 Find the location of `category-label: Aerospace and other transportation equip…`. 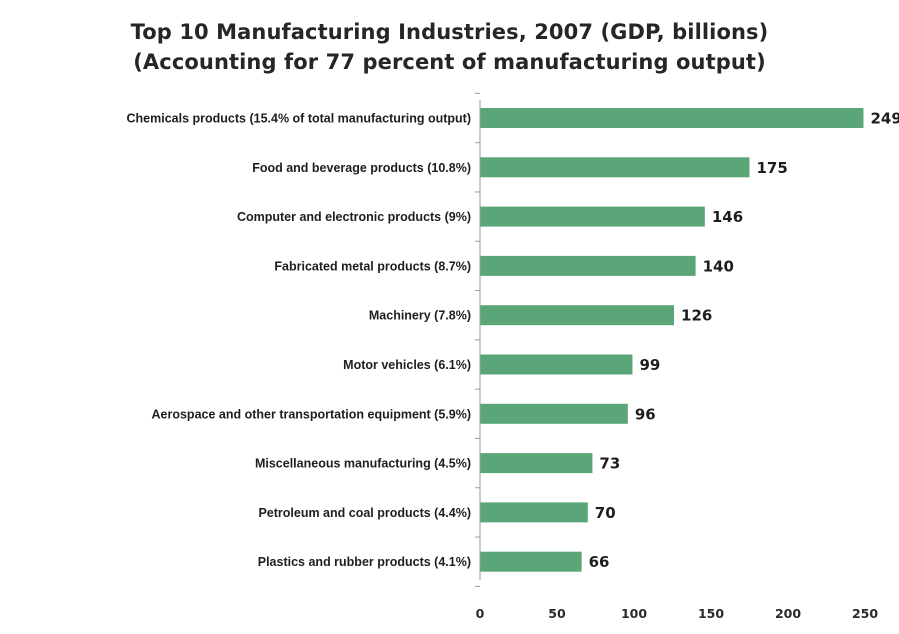

category-label: Aerospace and other transportation equip… is located at coordinates (312, 414).